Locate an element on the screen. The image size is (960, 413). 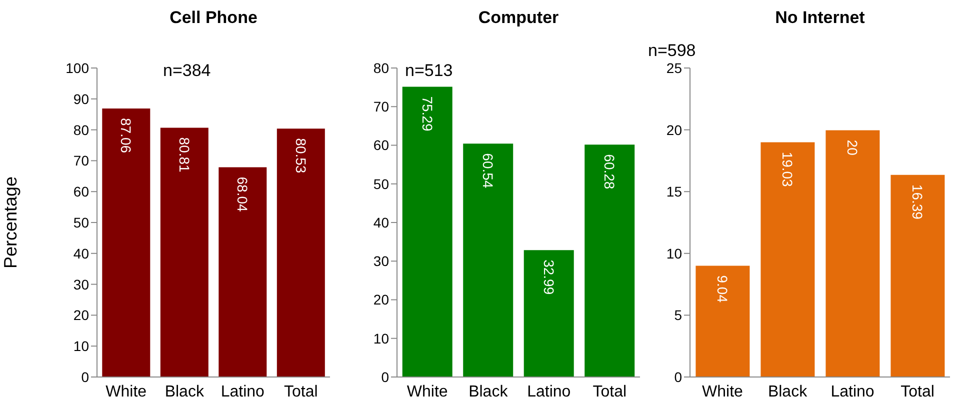
data-label: 32.99 is located at coordinates (548, 277).